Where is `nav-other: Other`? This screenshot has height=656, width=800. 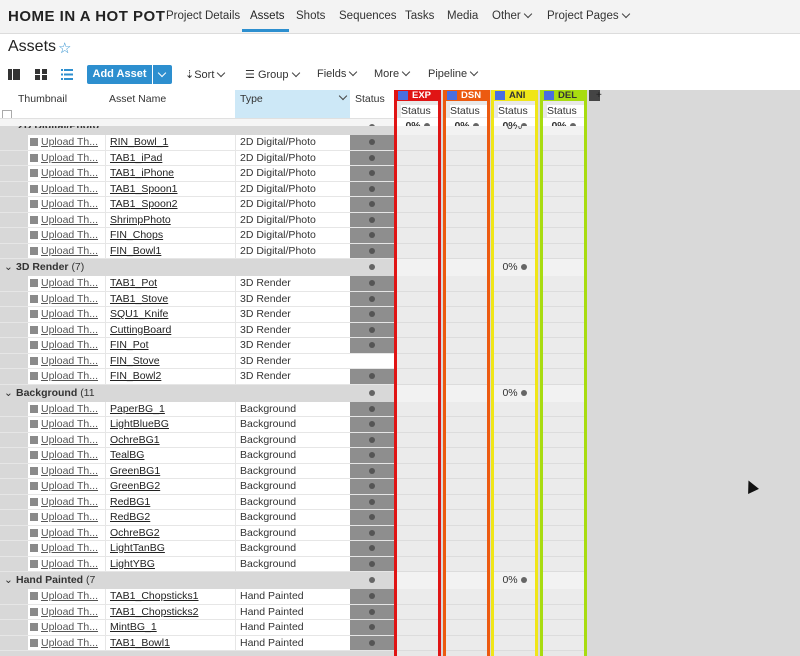 nav-other: Other is located at coordinates (512, 15).